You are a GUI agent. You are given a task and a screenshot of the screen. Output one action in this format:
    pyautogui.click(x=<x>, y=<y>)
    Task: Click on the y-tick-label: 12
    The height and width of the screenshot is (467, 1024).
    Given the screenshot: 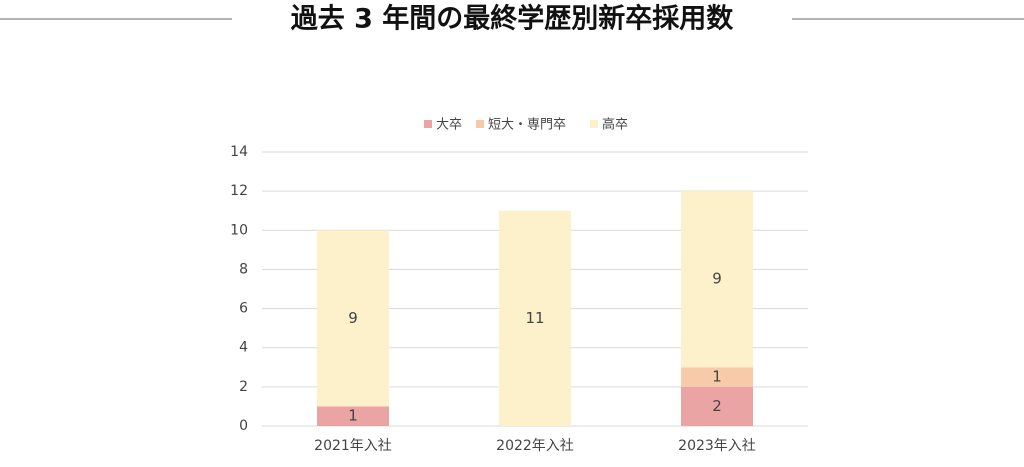 What is the action you would take?
    pyautogui.click(x=239, y=191)
    